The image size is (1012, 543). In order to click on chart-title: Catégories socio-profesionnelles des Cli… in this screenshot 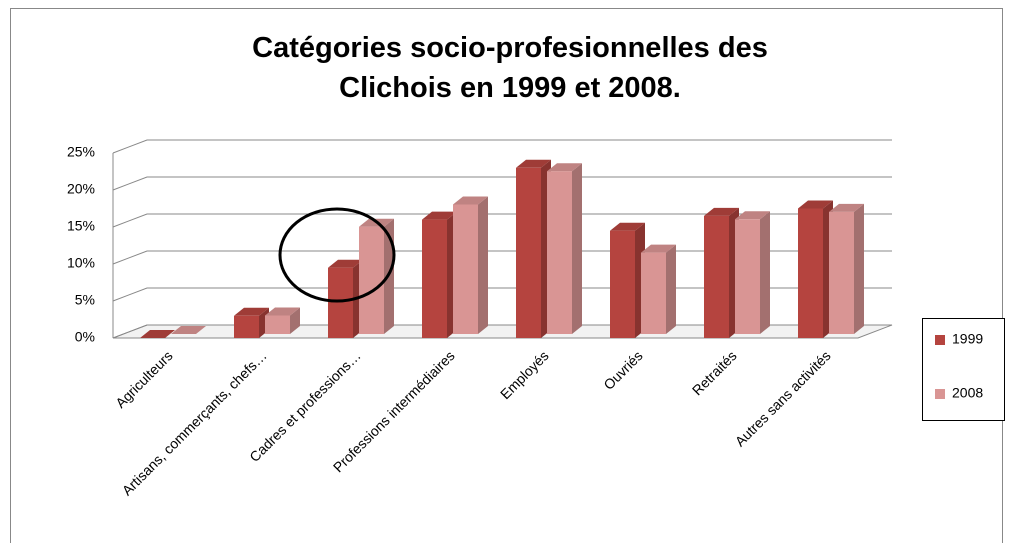, I will do `click(510, 68)`.